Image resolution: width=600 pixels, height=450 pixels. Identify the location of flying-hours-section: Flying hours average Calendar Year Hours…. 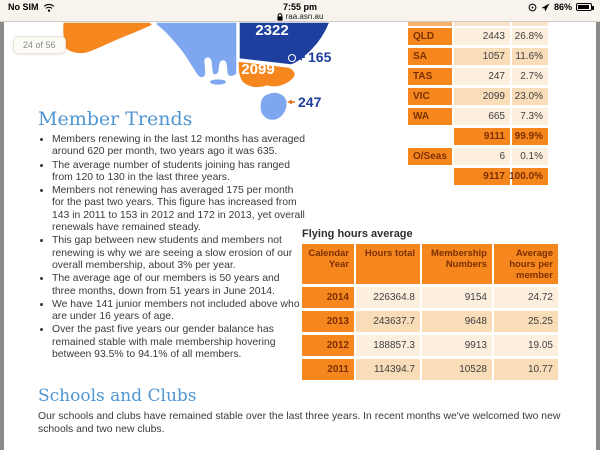
(431, 305).